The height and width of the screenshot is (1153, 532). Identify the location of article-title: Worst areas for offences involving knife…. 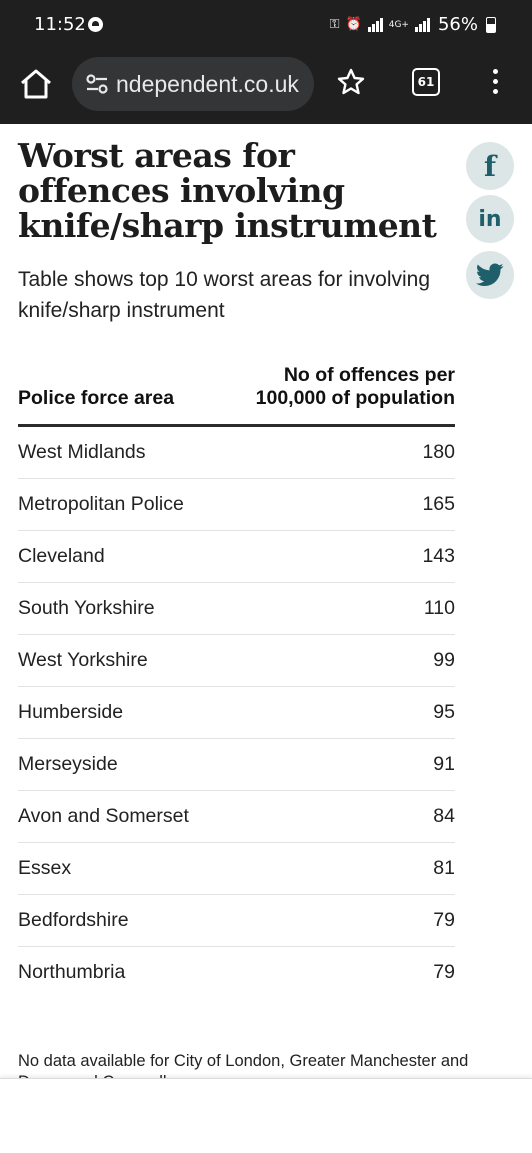
(227, 190).